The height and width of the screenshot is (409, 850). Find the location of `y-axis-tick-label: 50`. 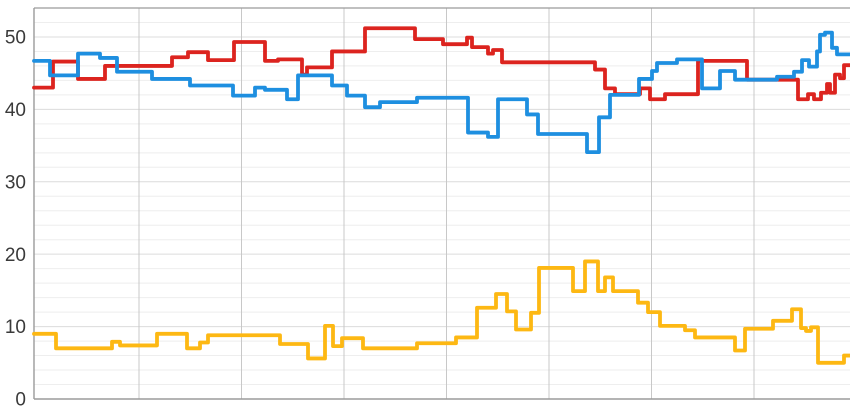

y-axis-tick-label: 50 is located at coordinates (15, 38).